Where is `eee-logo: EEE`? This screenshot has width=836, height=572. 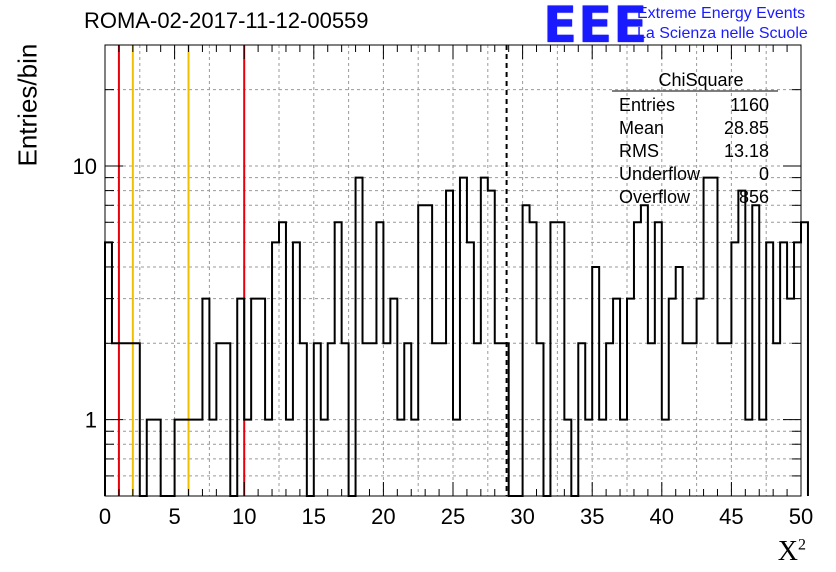
eee-logo: EEE is located at coordinates (596, 27).